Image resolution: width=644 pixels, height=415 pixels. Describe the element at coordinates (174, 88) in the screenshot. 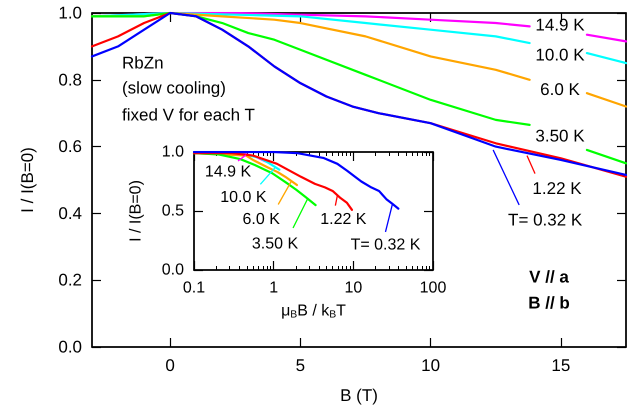

I see `annotation: (slow cooling)` at that location.